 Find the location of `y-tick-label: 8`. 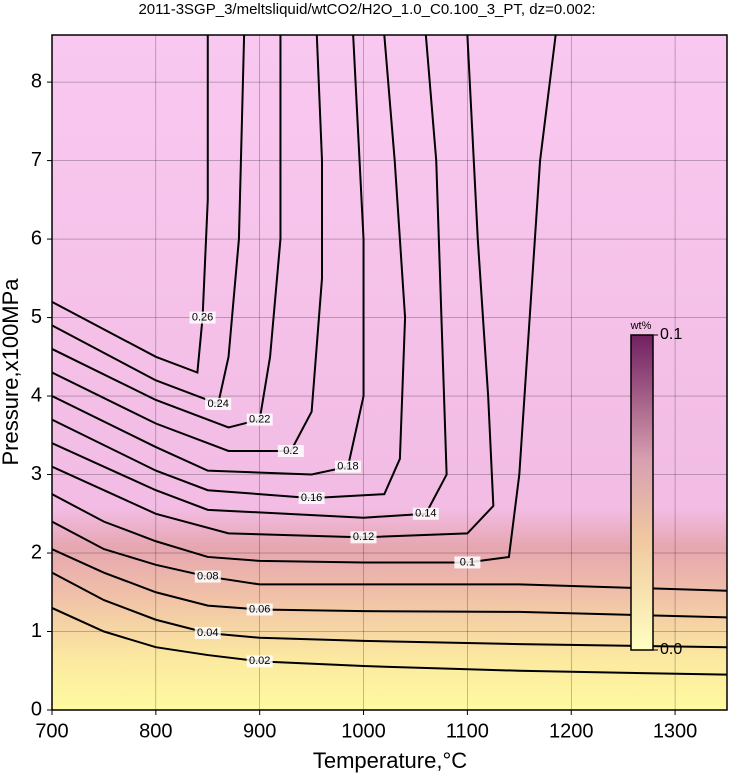

y-tick-label: 8 is located at coordinates (36, 81).